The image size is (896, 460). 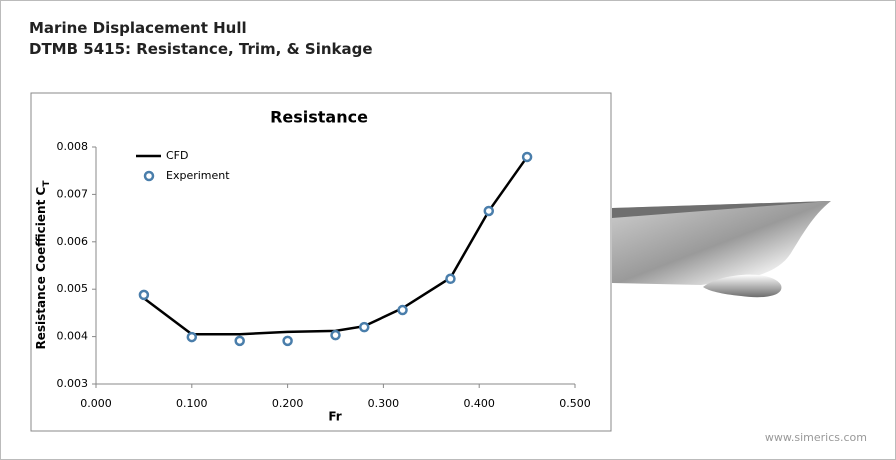 What do you see at coordinates (479, 403) in the screenshot?
I see `x-tick-label: 0.400` at bounding box center [479, 403].